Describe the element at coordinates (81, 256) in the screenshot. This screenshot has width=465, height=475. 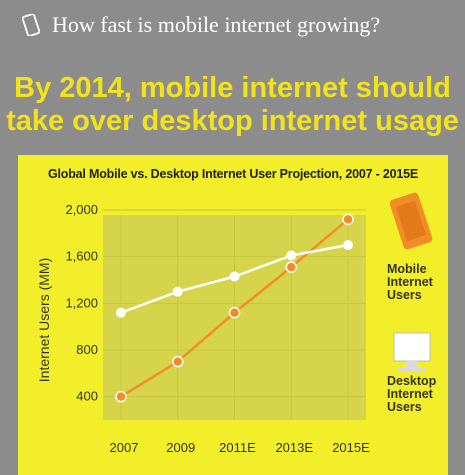
I see `y-tick-label: 1,600` at that location.